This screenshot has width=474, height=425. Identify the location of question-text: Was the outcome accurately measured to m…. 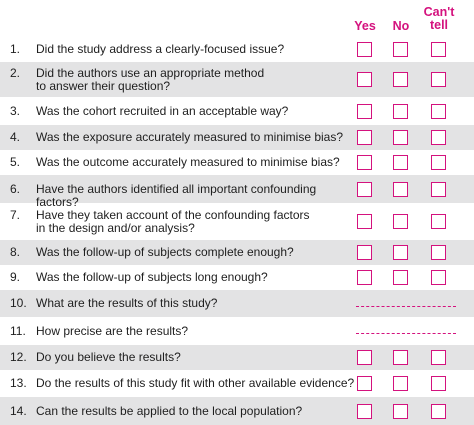
(188, 162).